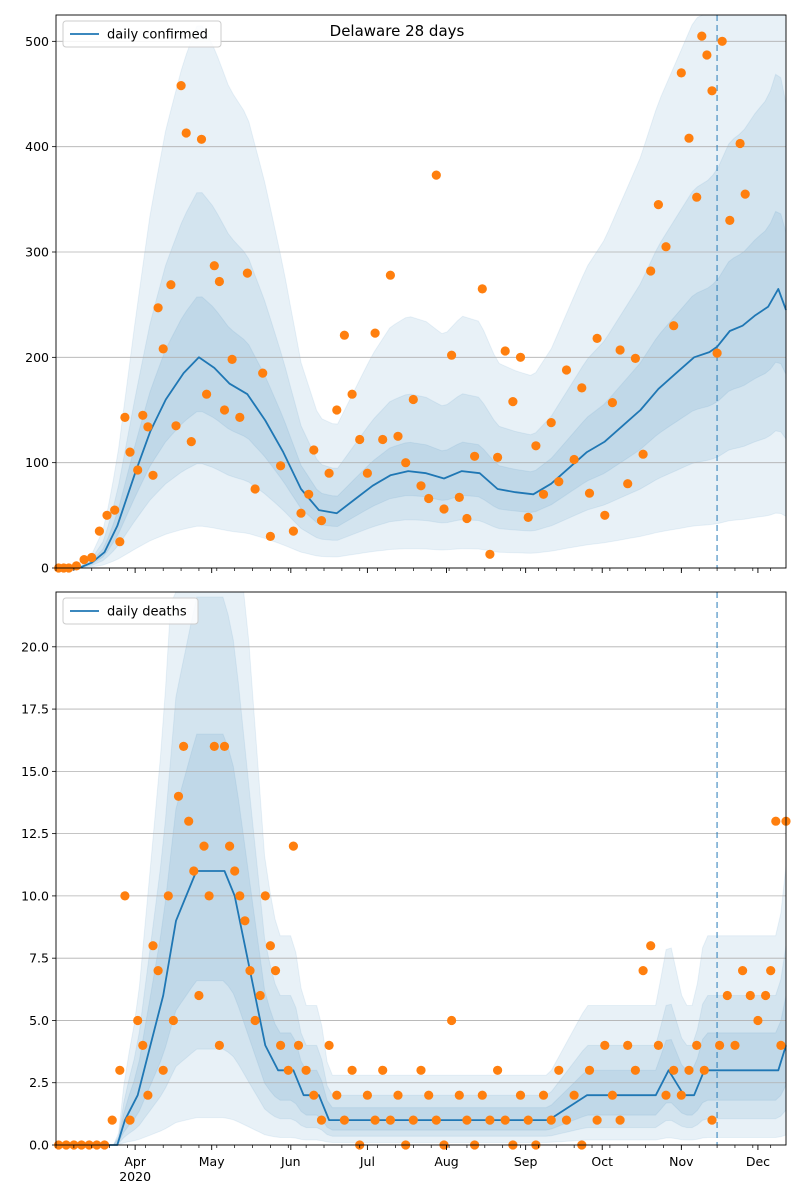 The image size is (800, 1200). Describe the element at coordinates (157, 35) in the screenshot. I see `legend-label: daily confirmed` at that location.